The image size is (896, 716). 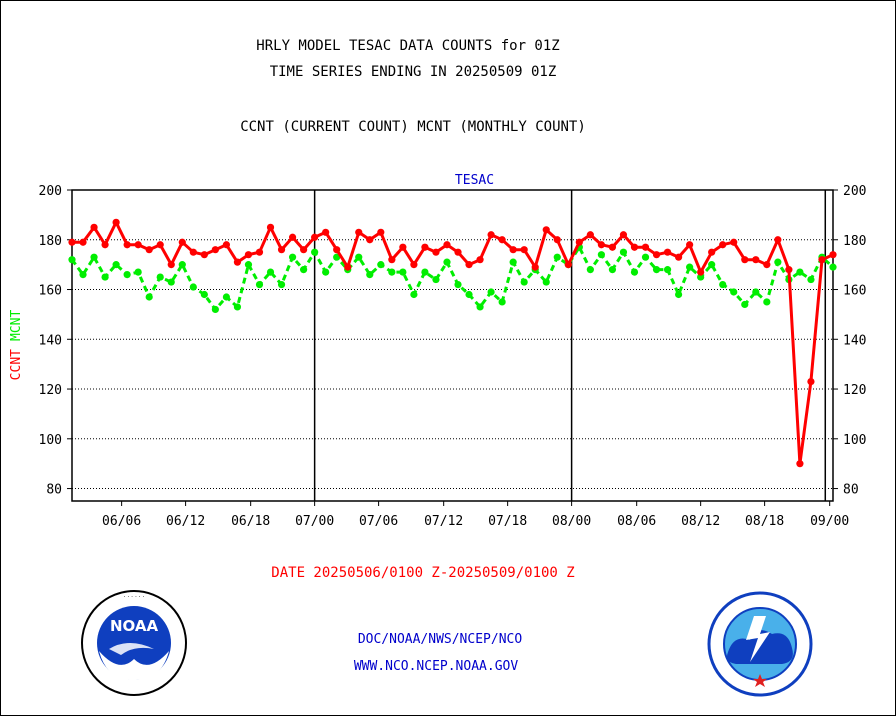 I want to click on x-tick-label: 08/06, so click(x=636, y=521).